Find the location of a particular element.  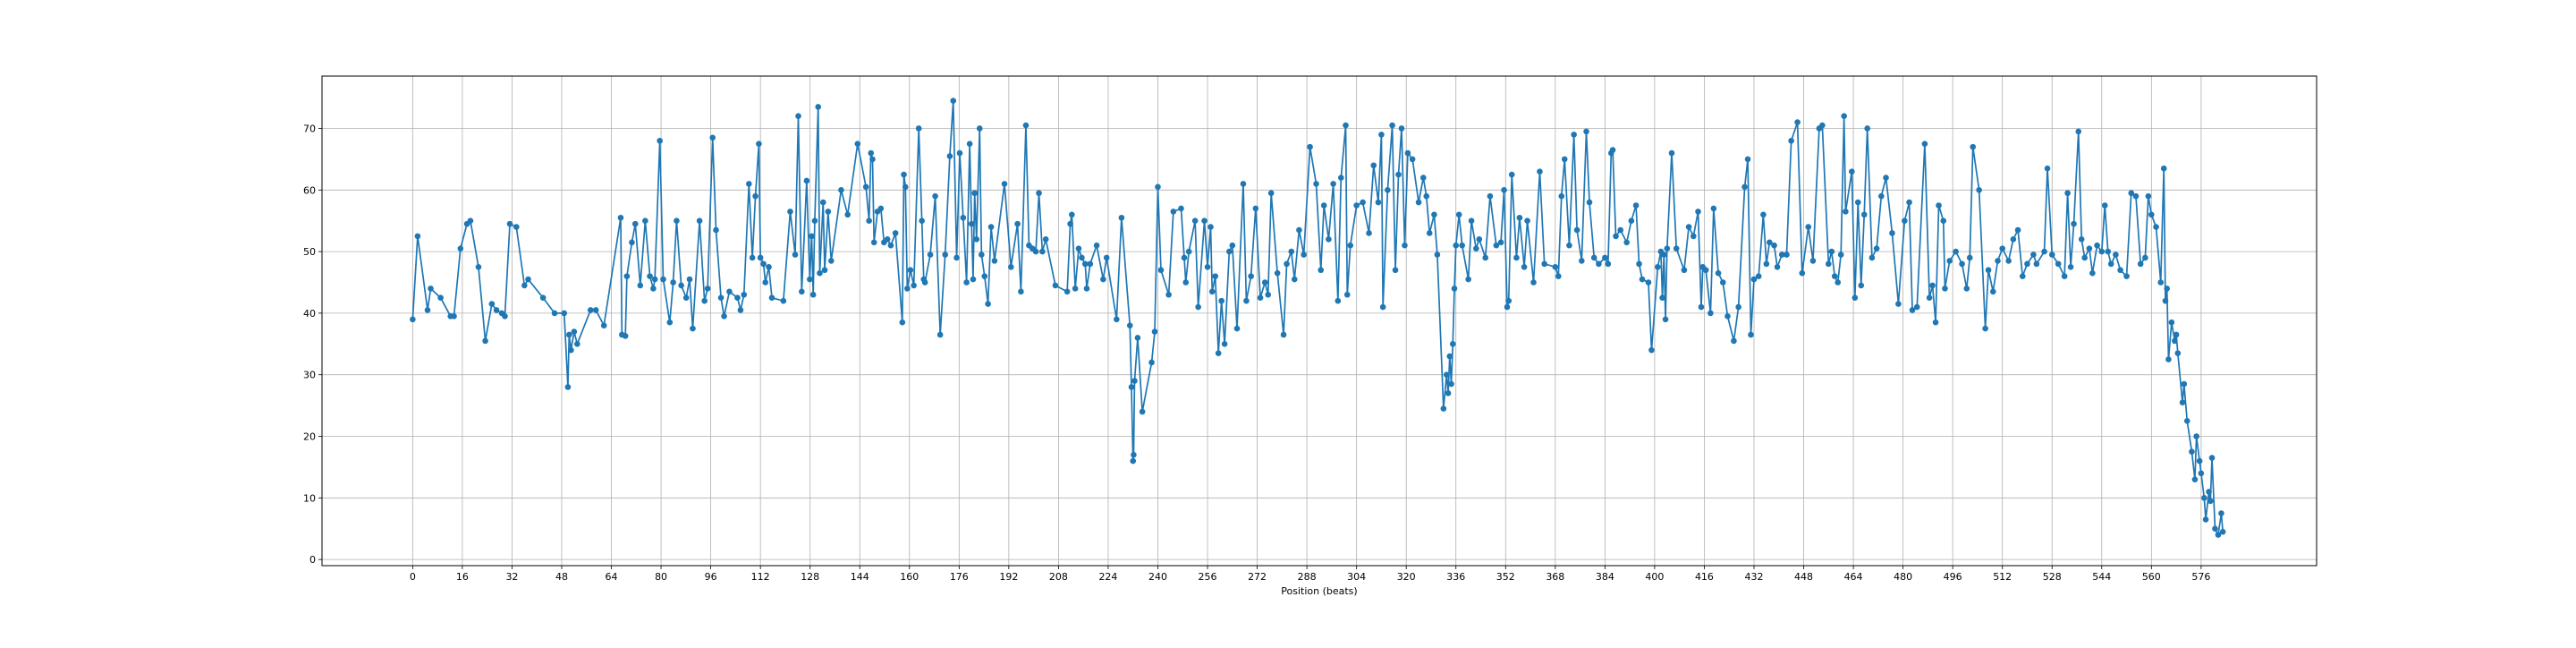

y-tick-label: 50 is located at coordinates (309, 252).